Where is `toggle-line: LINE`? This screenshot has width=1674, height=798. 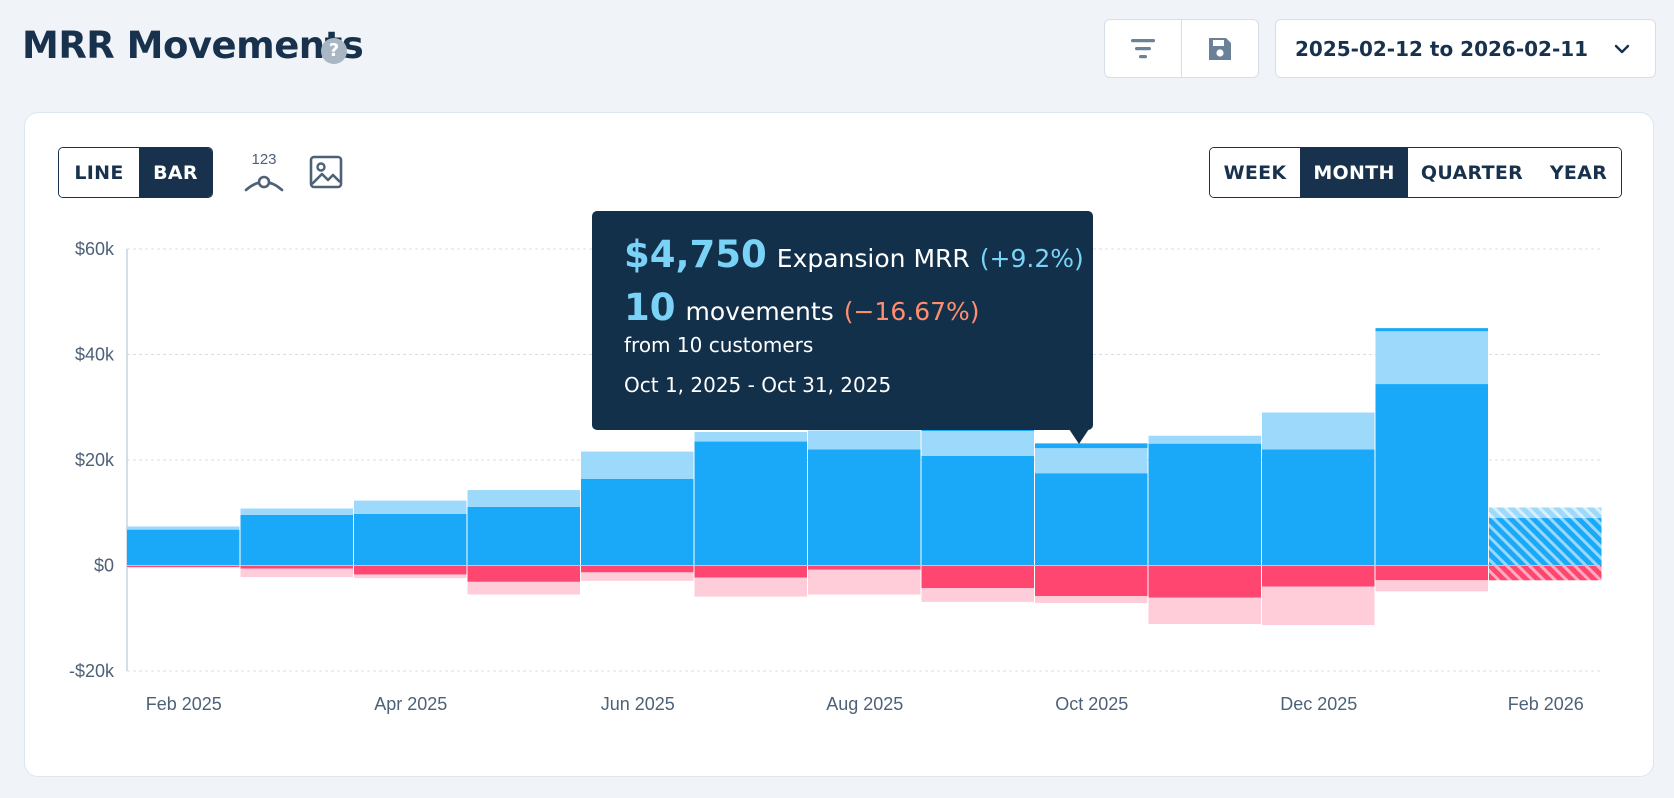
toggle-line: LINE is located at coordinates (99, 172).